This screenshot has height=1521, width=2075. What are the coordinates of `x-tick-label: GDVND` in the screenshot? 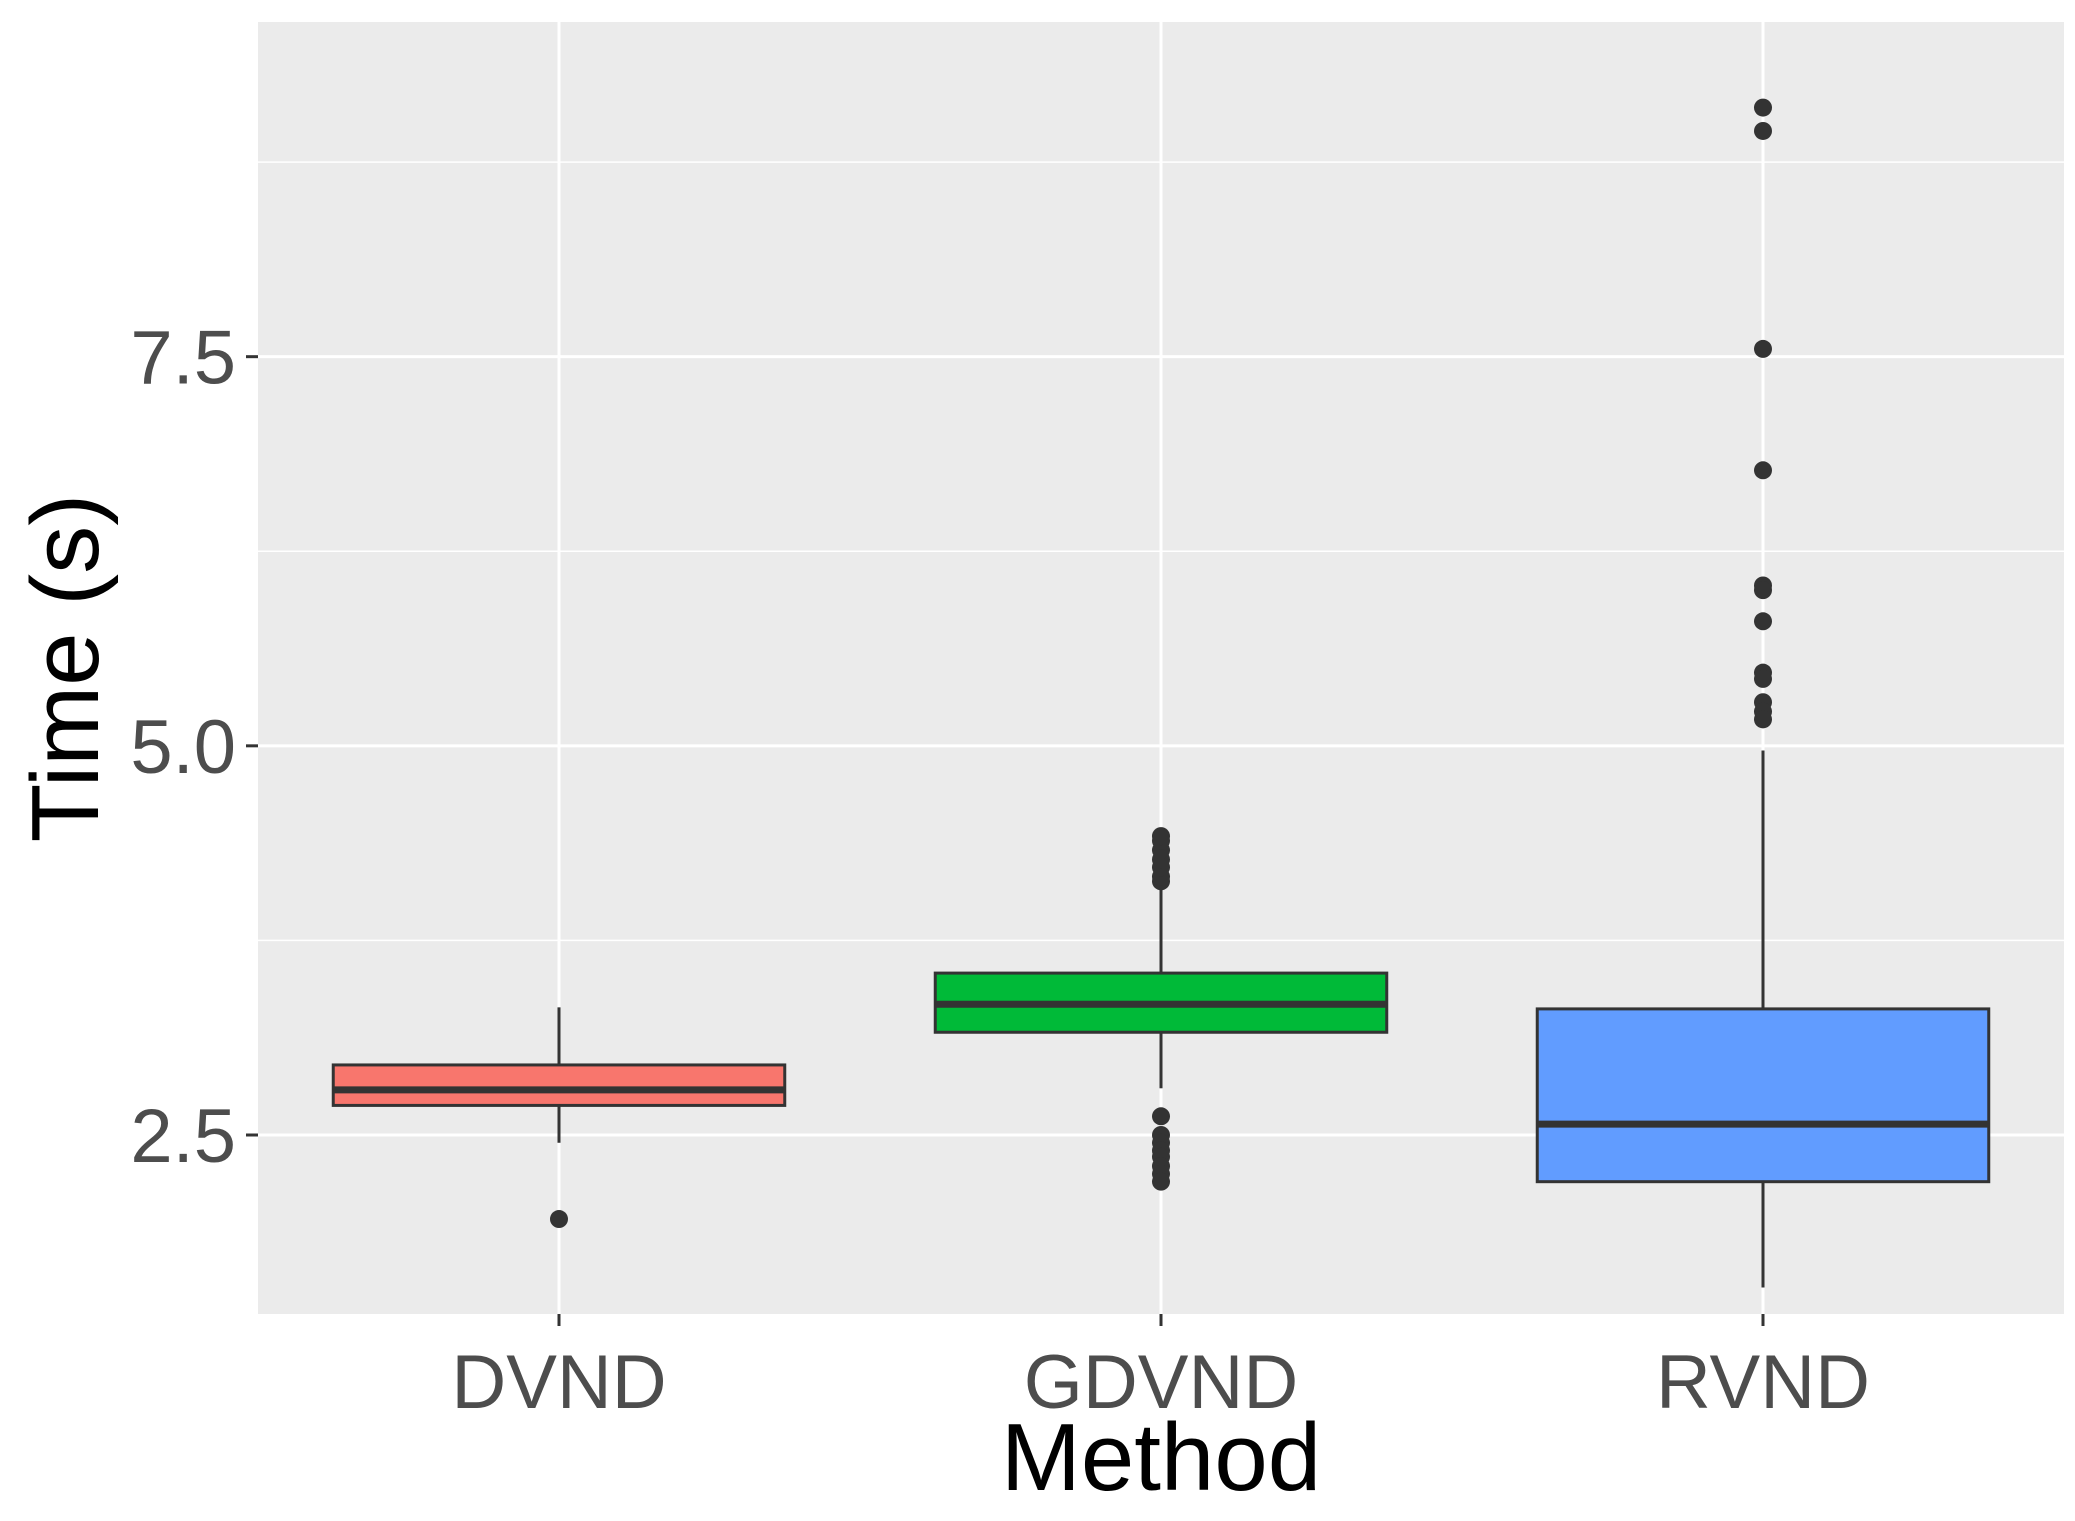 It's located at (1161, 1382).